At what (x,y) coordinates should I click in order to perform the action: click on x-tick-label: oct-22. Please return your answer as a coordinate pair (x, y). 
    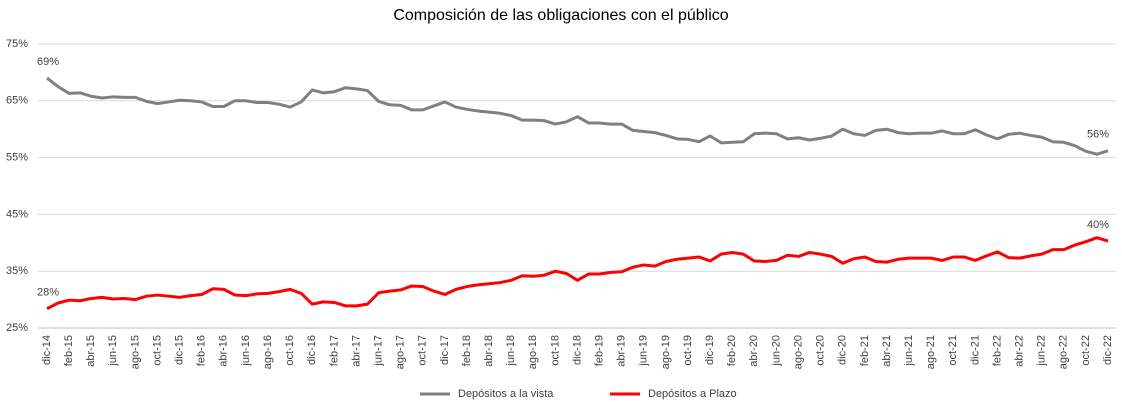
    Looking at the image, I should click on (1086, 350).